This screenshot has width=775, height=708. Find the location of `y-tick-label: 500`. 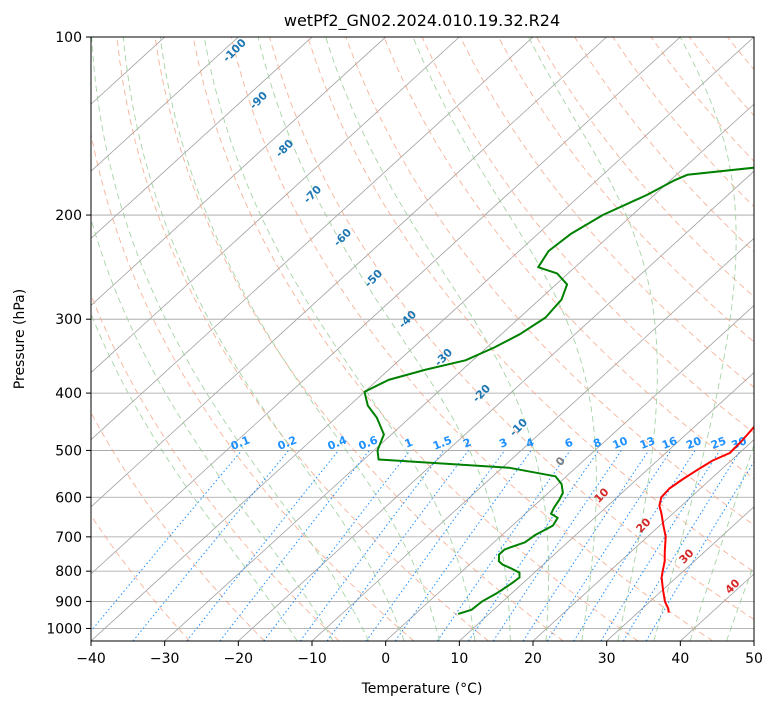

y-tick-label: 500 is located at coordinates (68, 451).